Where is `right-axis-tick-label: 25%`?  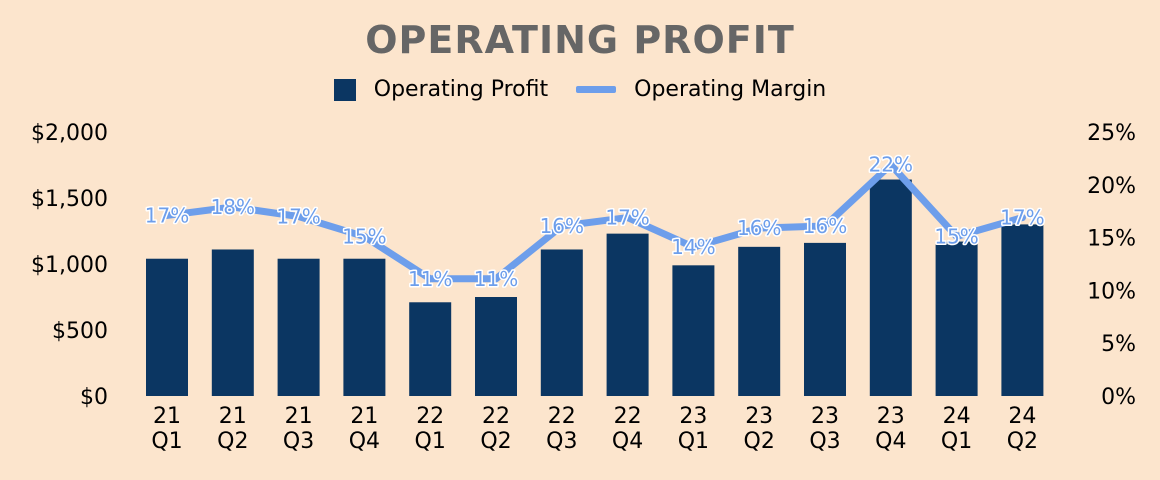
right-axis-tick-label: 25% is located at coordinates (1111, 133).